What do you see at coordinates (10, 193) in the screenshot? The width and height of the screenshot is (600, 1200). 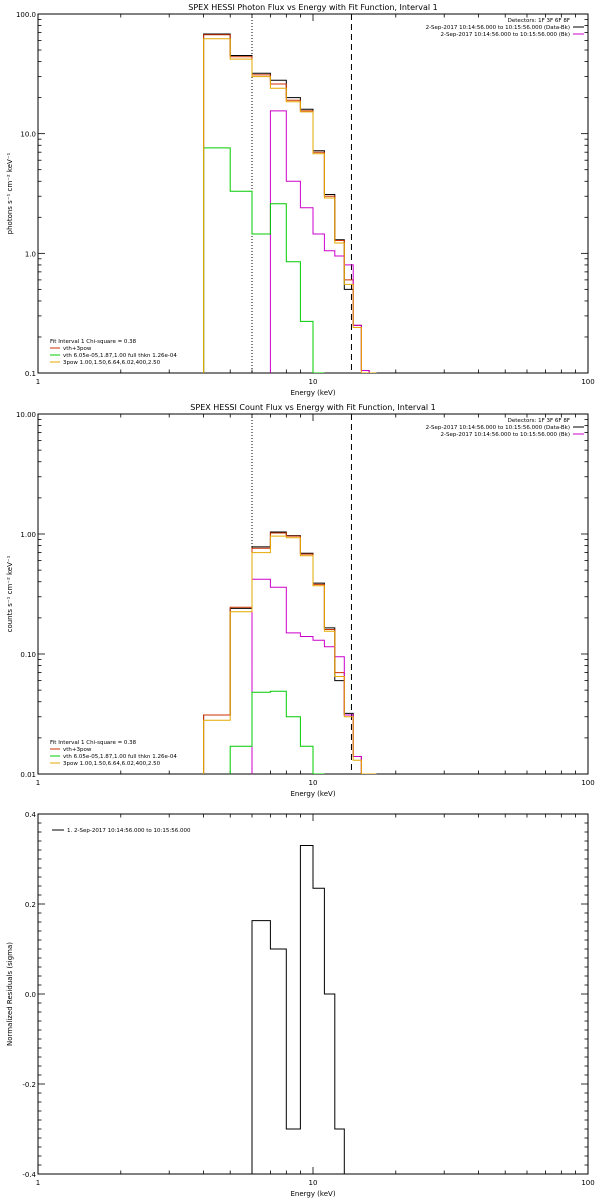 I see `y-axis-label: photons s⁻¹ cm⁻² keV⁻¹` at bounding box center [10, 193].